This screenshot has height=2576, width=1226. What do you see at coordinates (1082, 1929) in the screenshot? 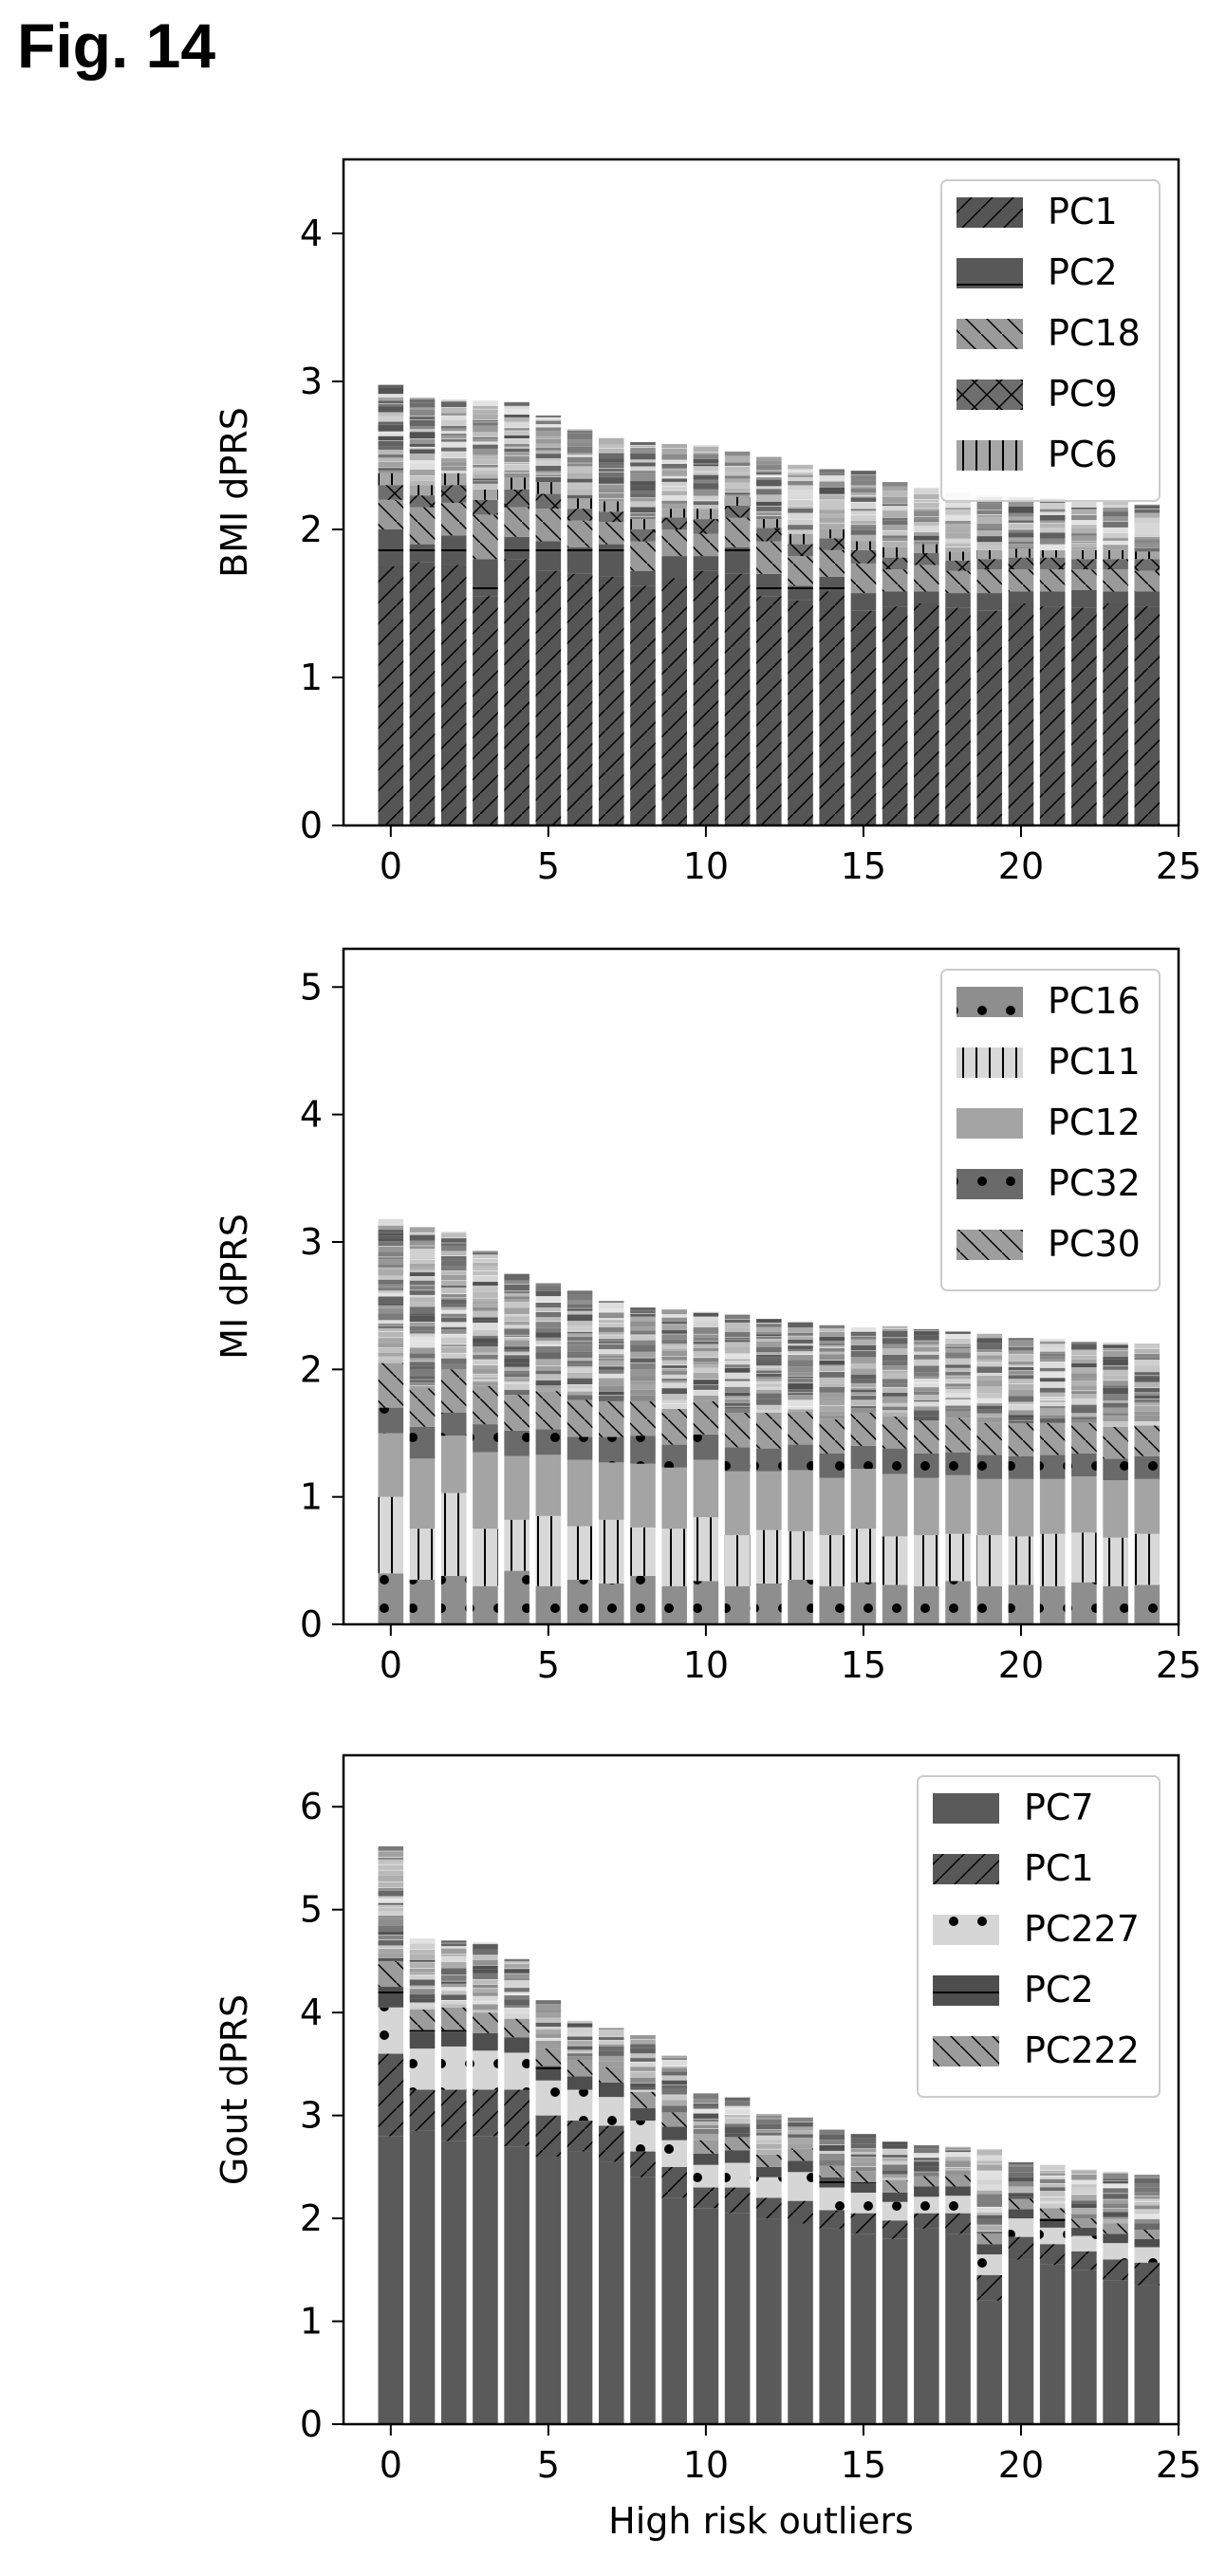
I see `legend-label: PC227` at bounding box center [1082, 1929].